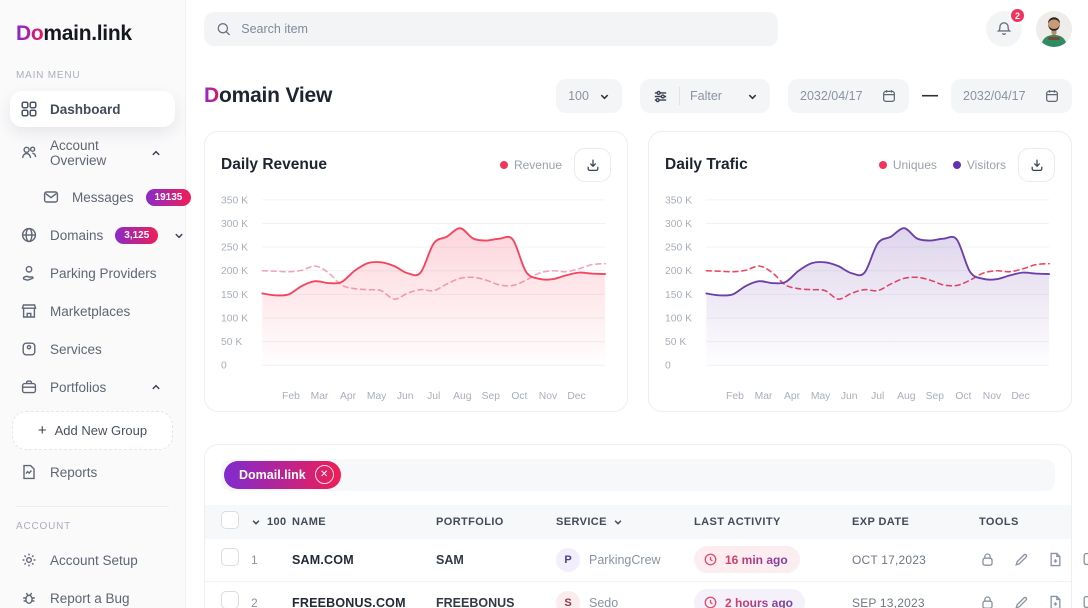  I want to click on lock-icon, so click(987, 560).